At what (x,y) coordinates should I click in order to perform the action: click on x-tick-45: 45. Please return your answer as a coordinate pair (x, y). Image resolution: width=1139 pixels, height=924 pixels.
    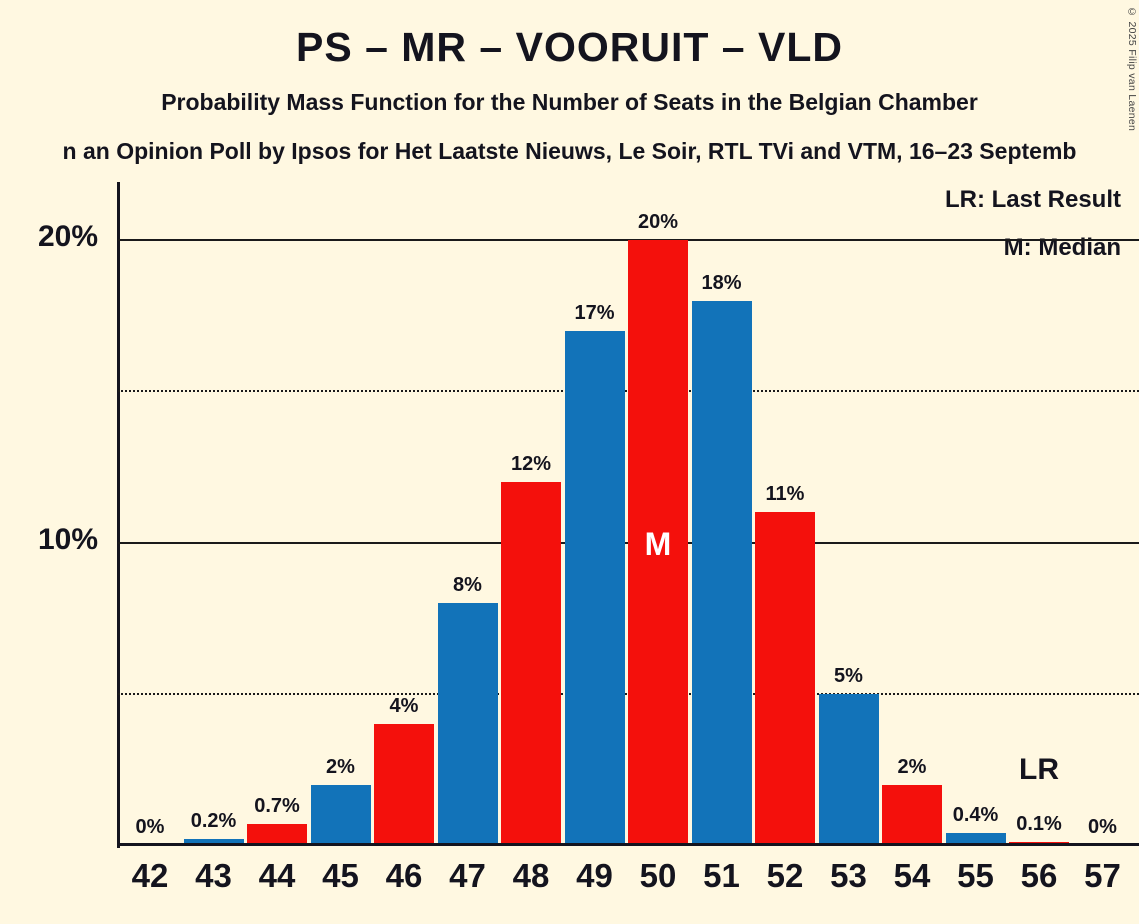
    Looking at the image, I should click on (340, 875).